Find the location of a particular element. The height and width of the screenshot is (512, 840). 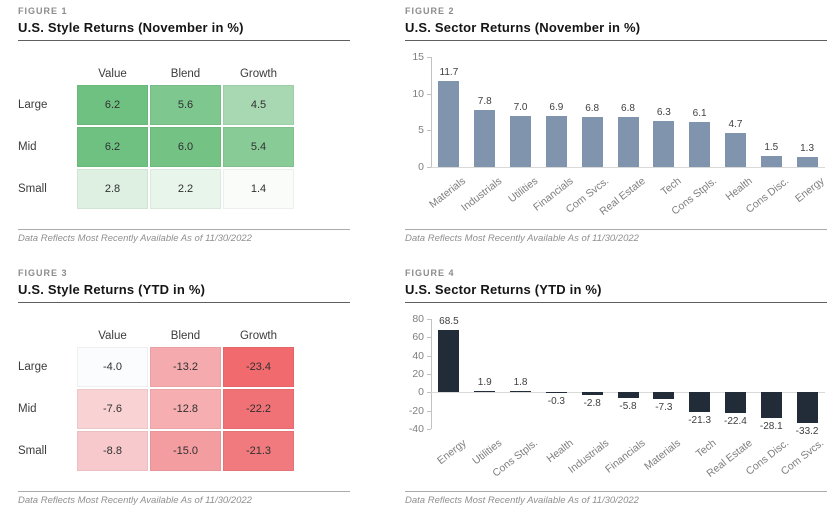

bar-materials is located at coordinates (449, 124).